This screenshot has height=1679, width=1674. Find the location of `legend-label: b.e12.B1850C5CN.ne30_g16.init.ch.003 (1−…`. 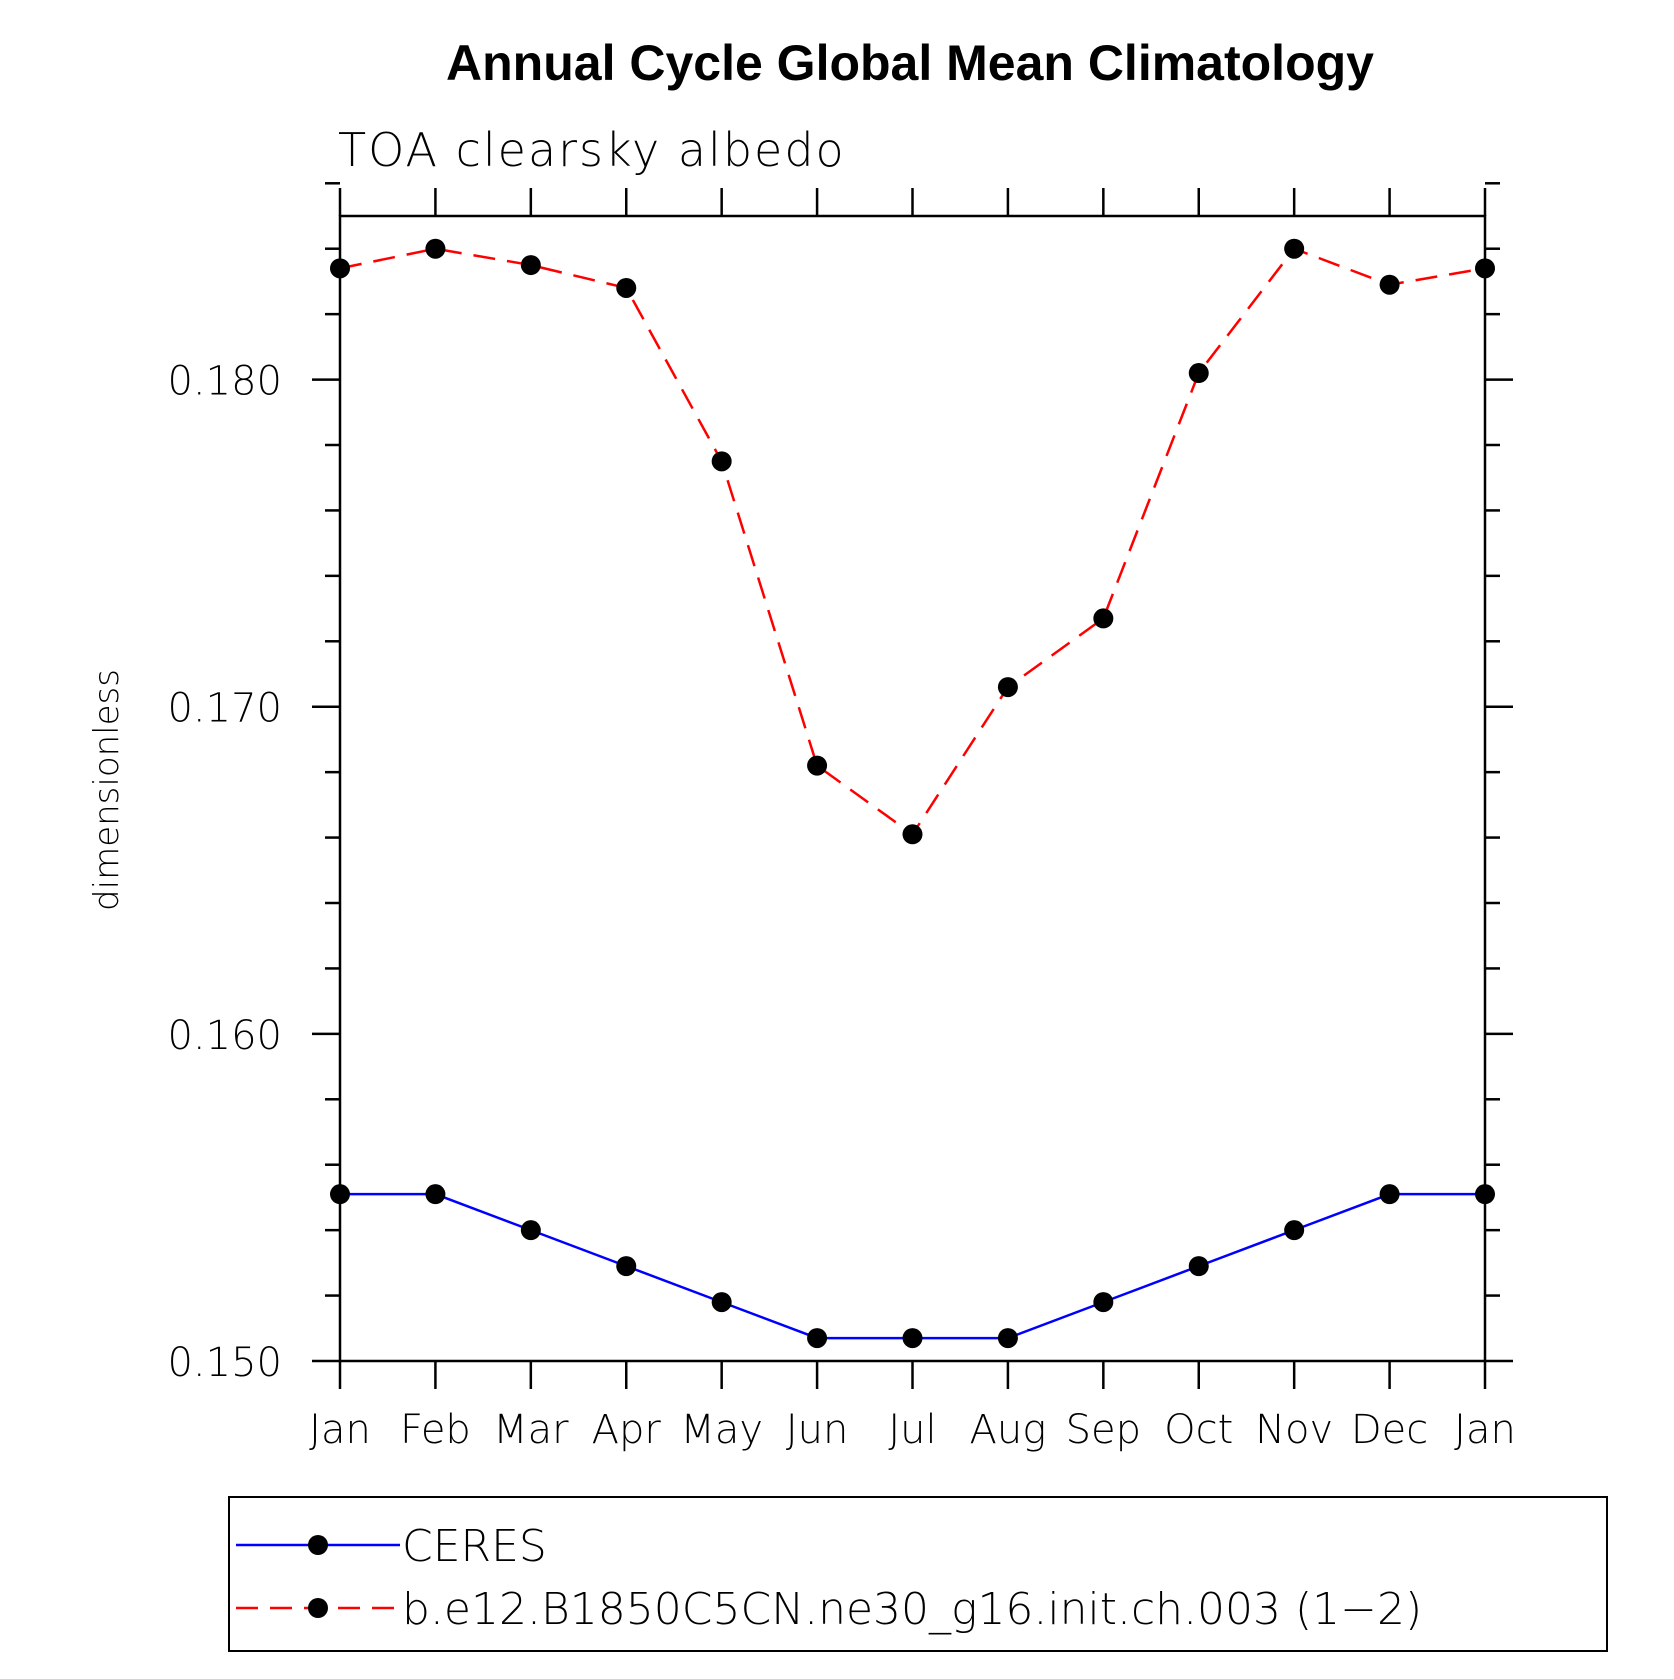

legend-label: b.e12.B1850C5CN.ne30_g16.init.ch.003 (1−… is located at coordinates (912, 1609).